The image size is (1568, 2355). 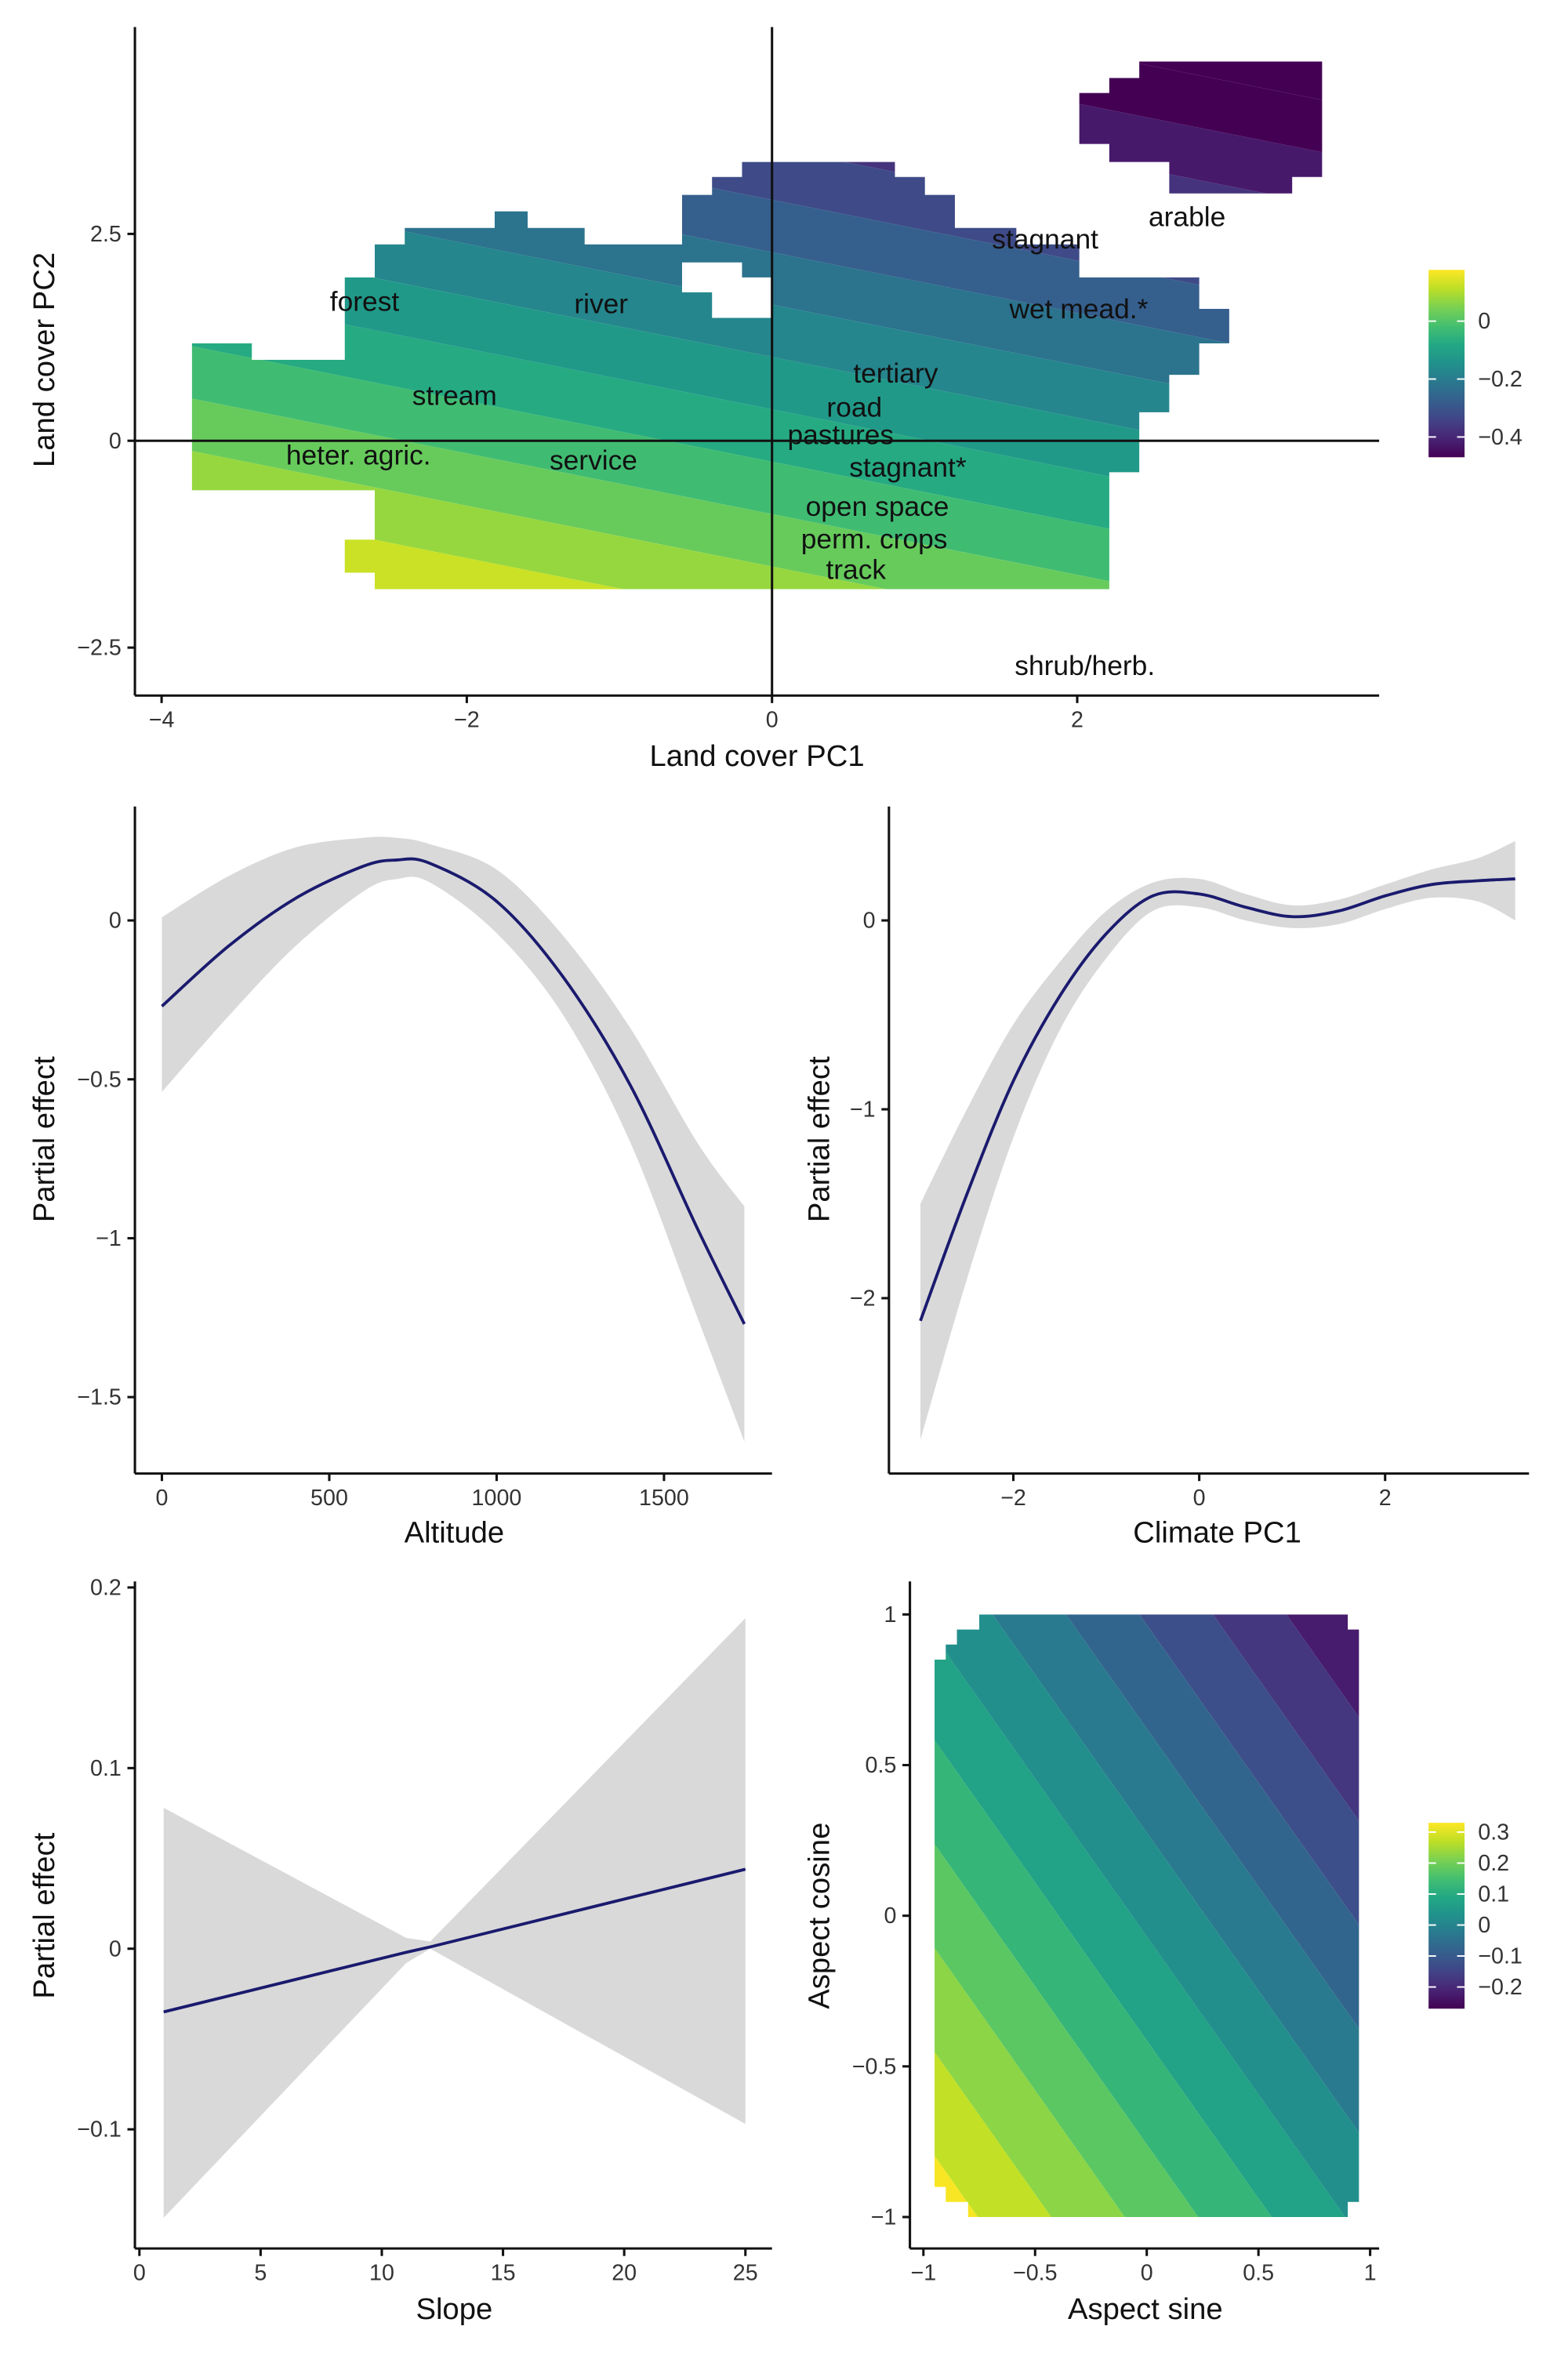 I want to click on landcover-label: service, so click(x=593, y=460).